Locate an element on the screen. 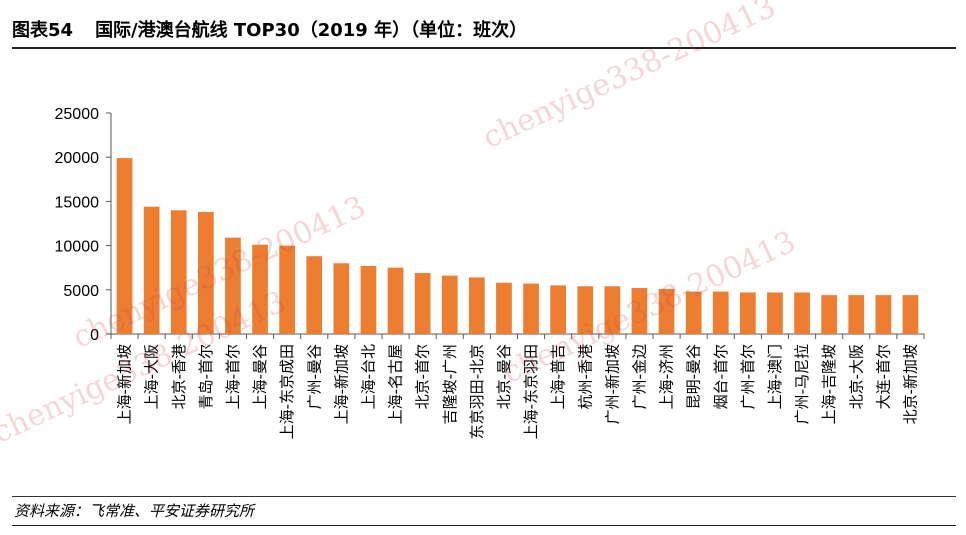 This screenshot has width=966, height=535. x-tick-label: 北京-大阪 is located at coordinates (856, 376).